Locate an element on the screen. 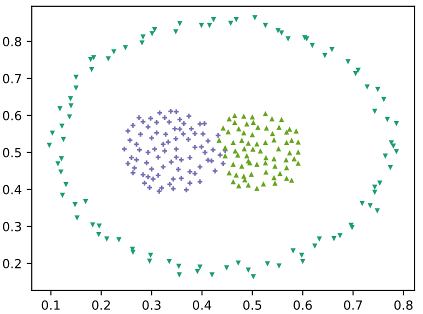  x-tick-label: 0.7 is located at coordinates (353, 305).